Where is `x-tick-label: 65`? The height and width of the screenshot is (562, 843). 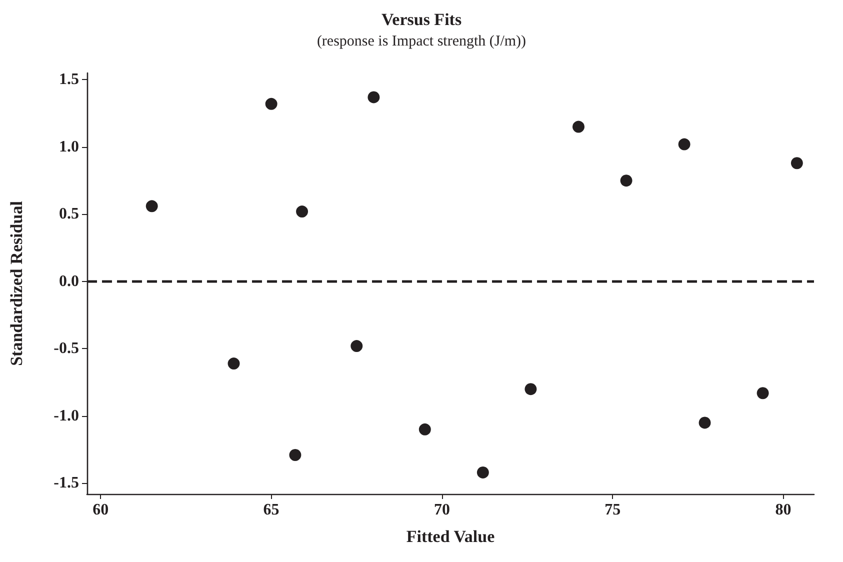
x-tick-label: 65 is located at coordinates (271, 510).